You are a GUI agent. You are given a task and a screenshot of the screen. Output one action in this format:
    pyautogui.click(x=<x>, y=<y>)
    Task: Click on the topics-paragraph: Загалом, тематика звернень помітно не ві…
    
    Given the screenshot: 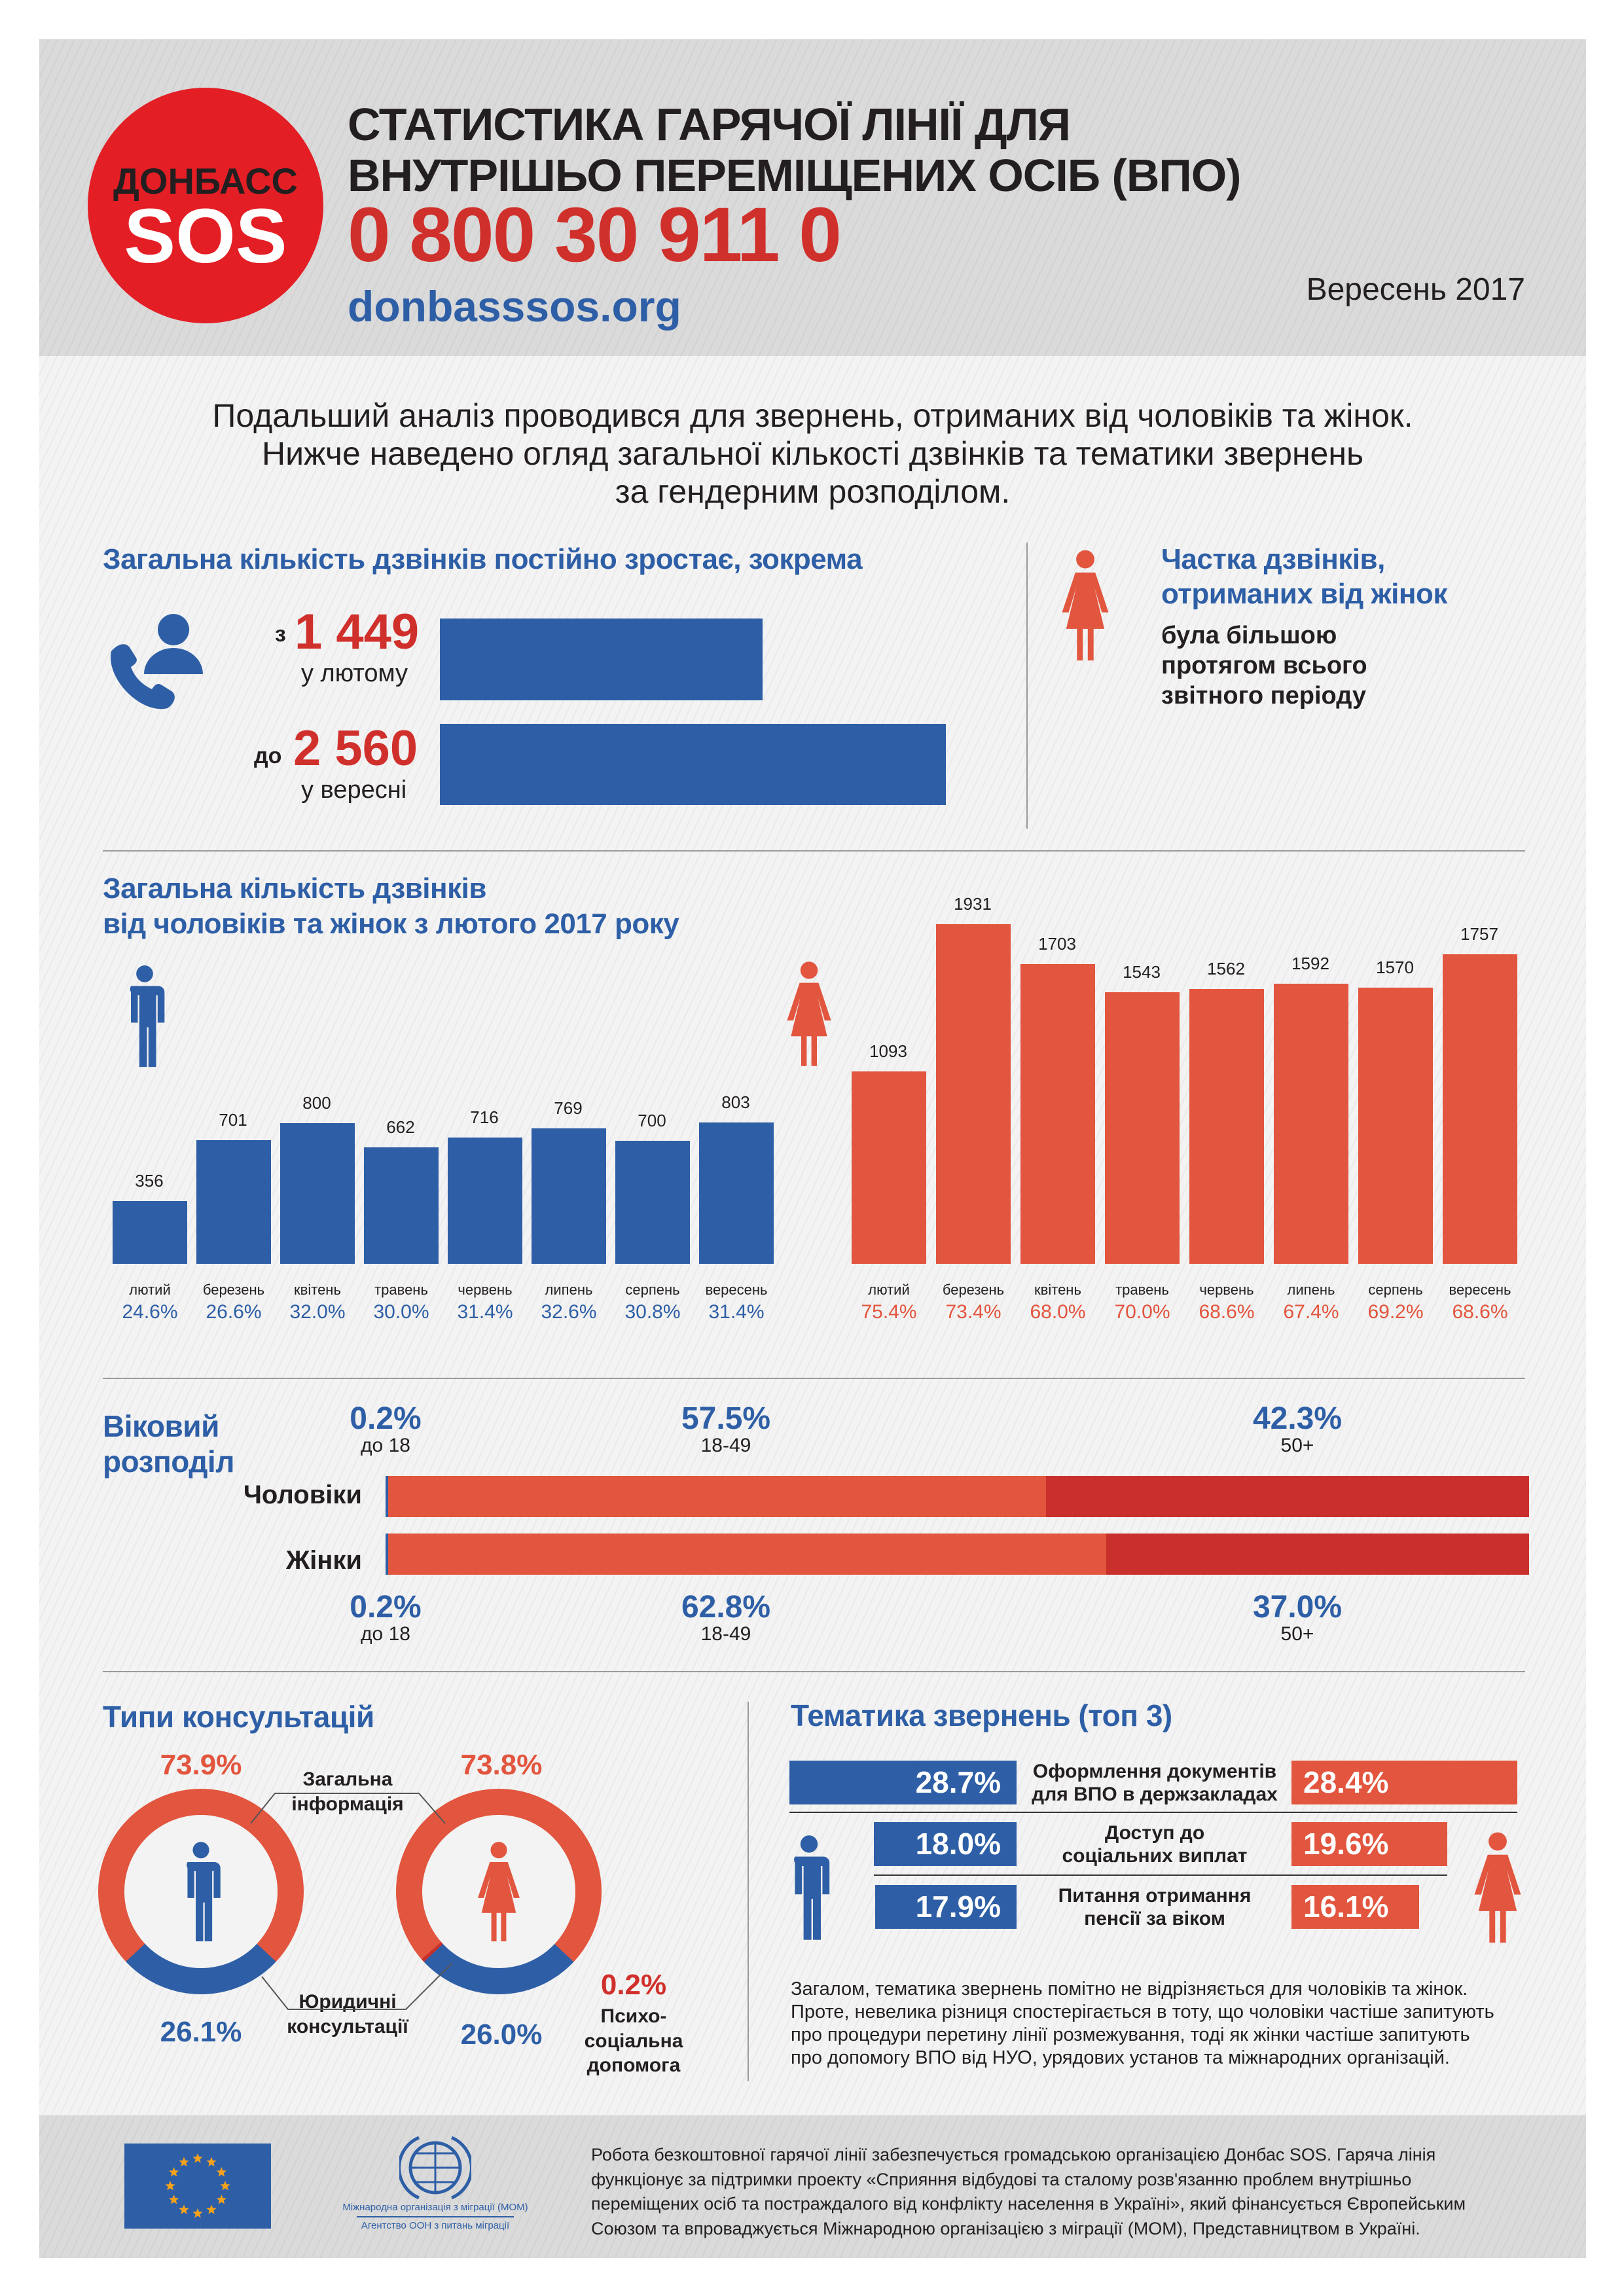 What is the action you would take?
    pyautogui.click(x=1142, y=2023)
    